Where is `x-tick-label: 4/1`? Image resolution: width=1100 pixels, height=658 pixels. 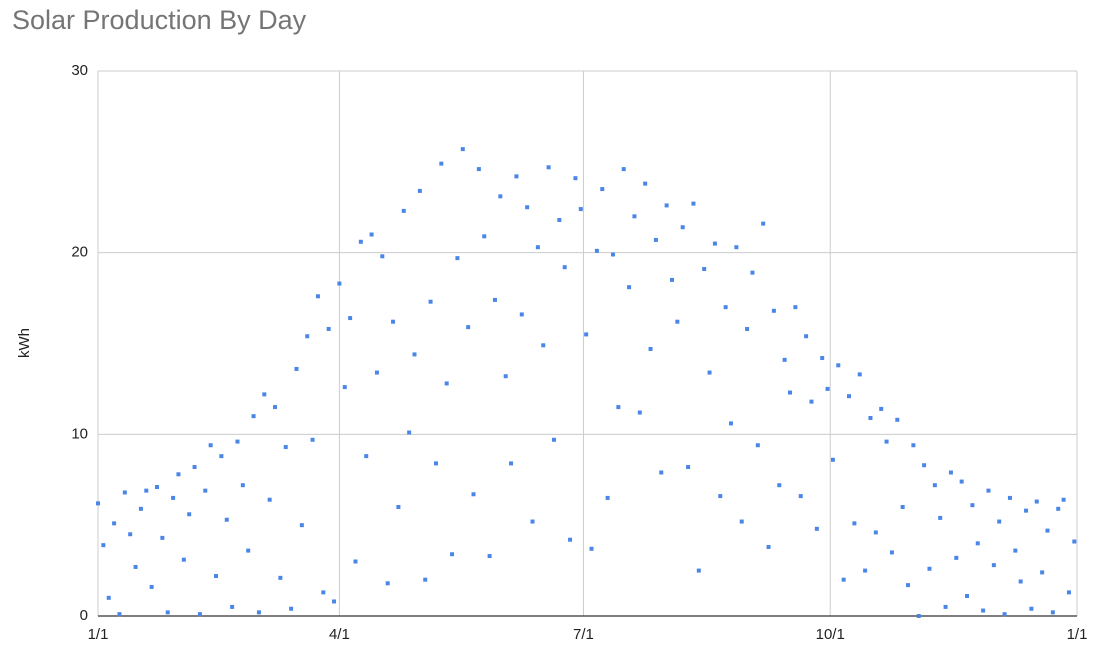
x-tick-label: 4/1 is located at coordinates (339, 634).